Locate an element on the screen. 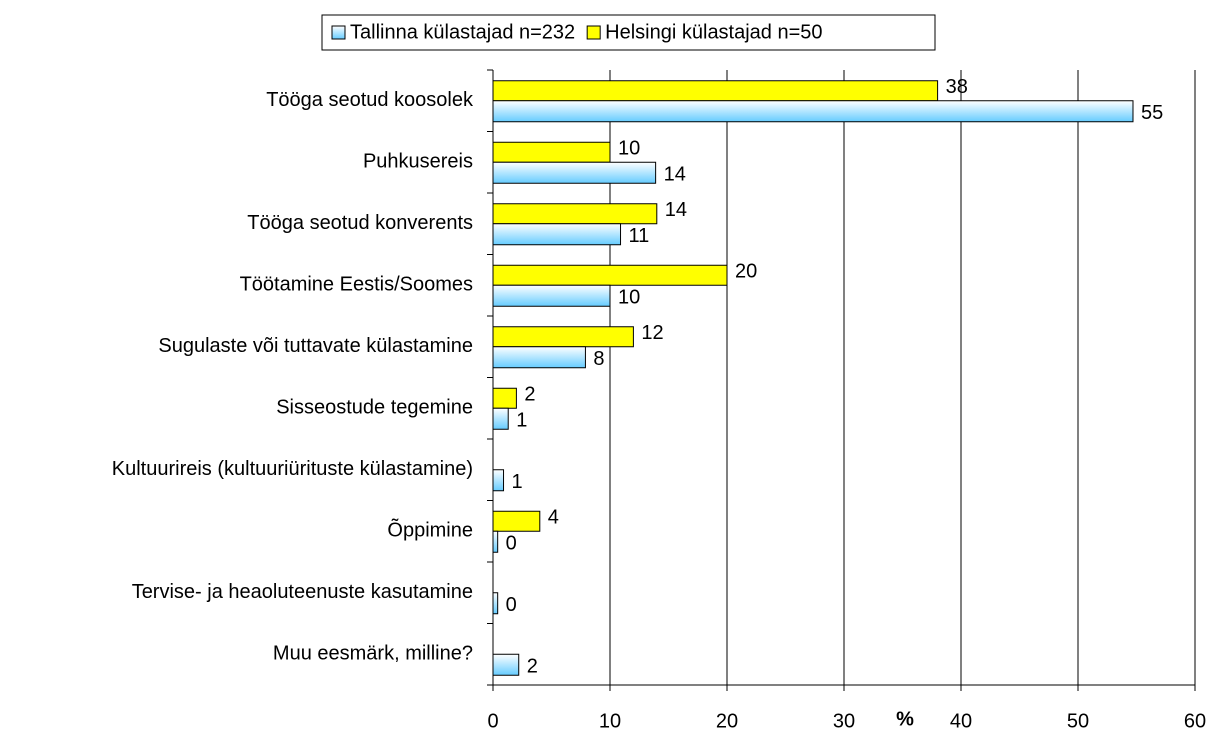 Image resolution: width=1212 pixels, height=733 pixels. legend-box is located at coordinates (628, 32).